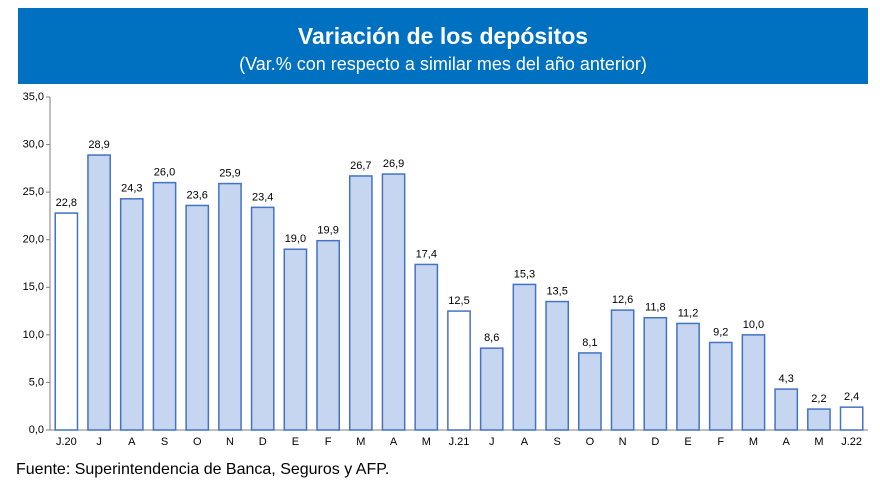 The image size is (880, 488). What do you see at coordinates (491, 338) in the screenshot?
I see `value-label: 8,6` at bounding box center [491, 338].